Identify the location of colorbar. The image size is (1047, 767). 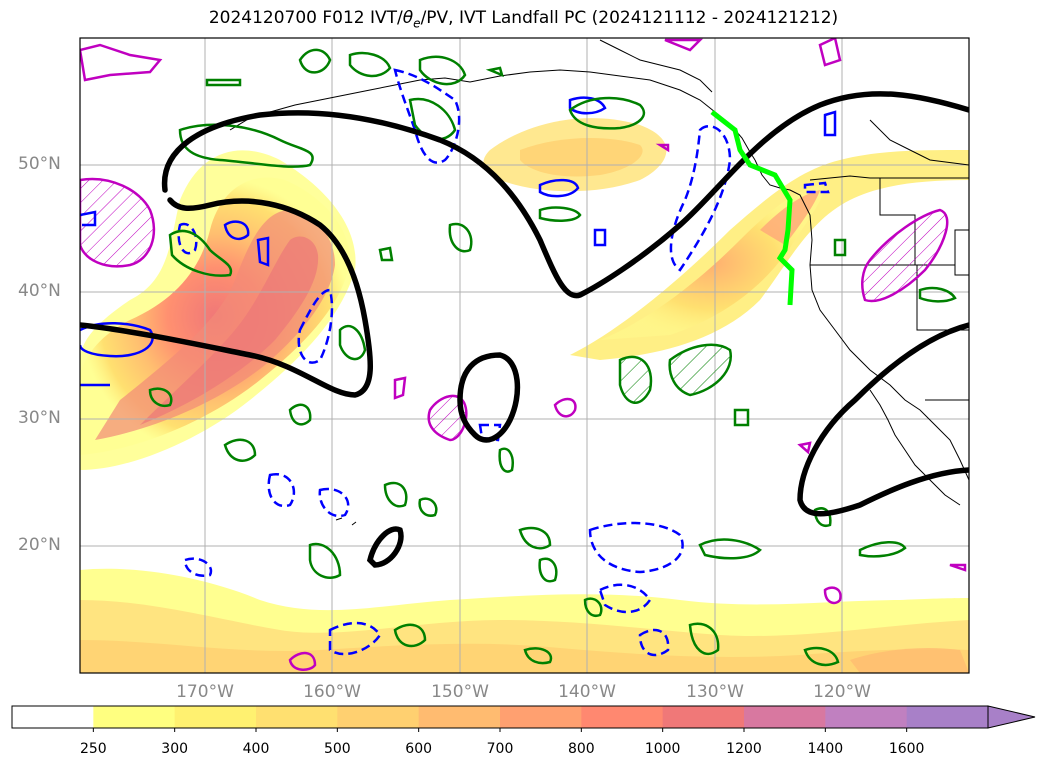
(523, 718).